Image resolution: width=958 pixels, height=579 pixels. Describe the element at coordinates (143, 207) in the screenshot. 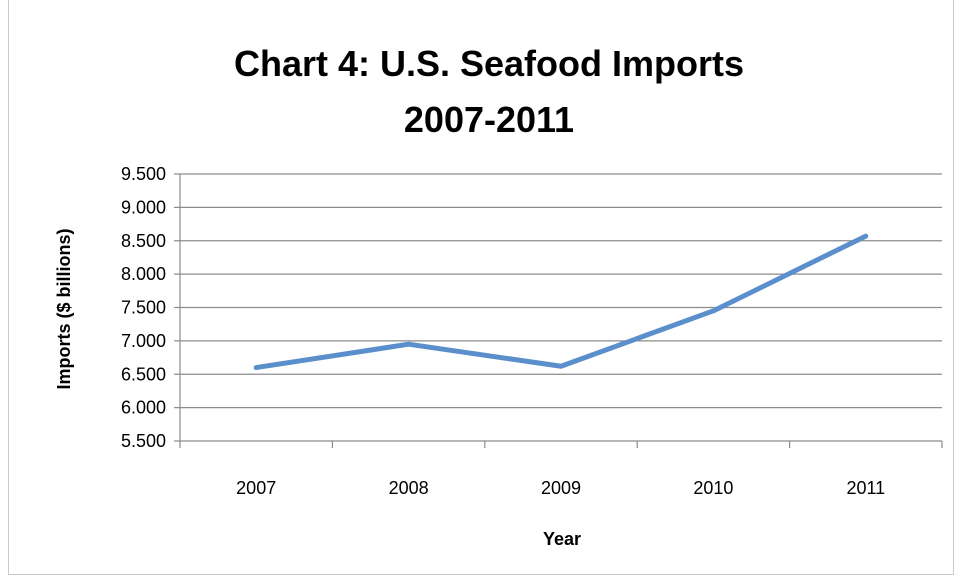

I see `y-tick-label: 9.000` at that location.